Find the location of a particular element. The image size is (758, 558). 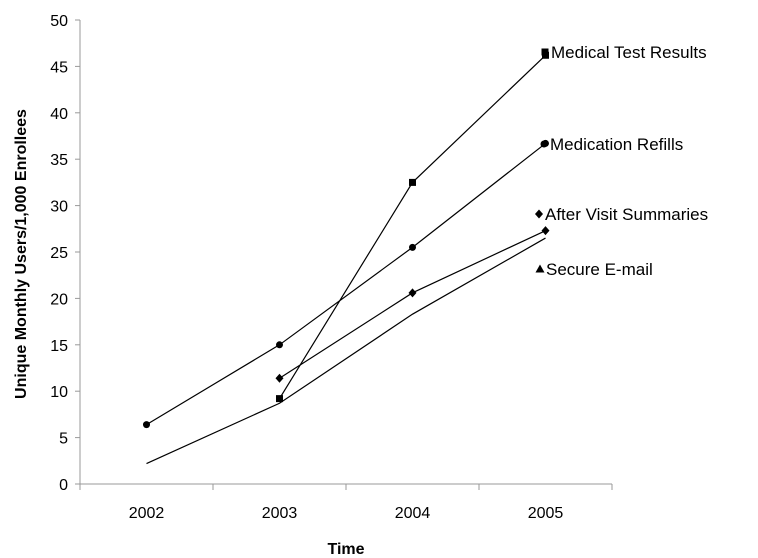

x-tick-label: 2005 is located at coordinates (546, 513).